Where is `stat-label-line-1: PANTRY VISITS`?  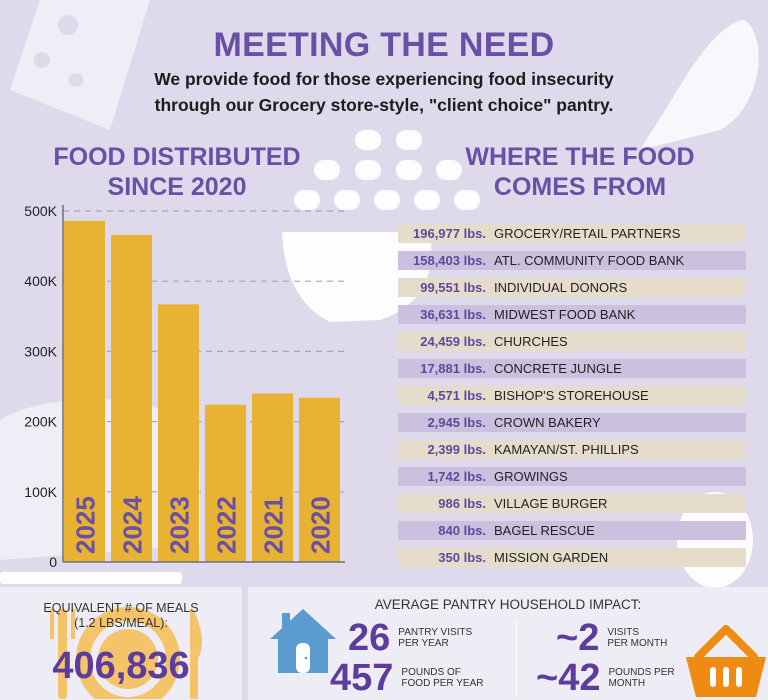 stat-label-line-1: PANTRY VISITS is located at coordinates (435, 632).